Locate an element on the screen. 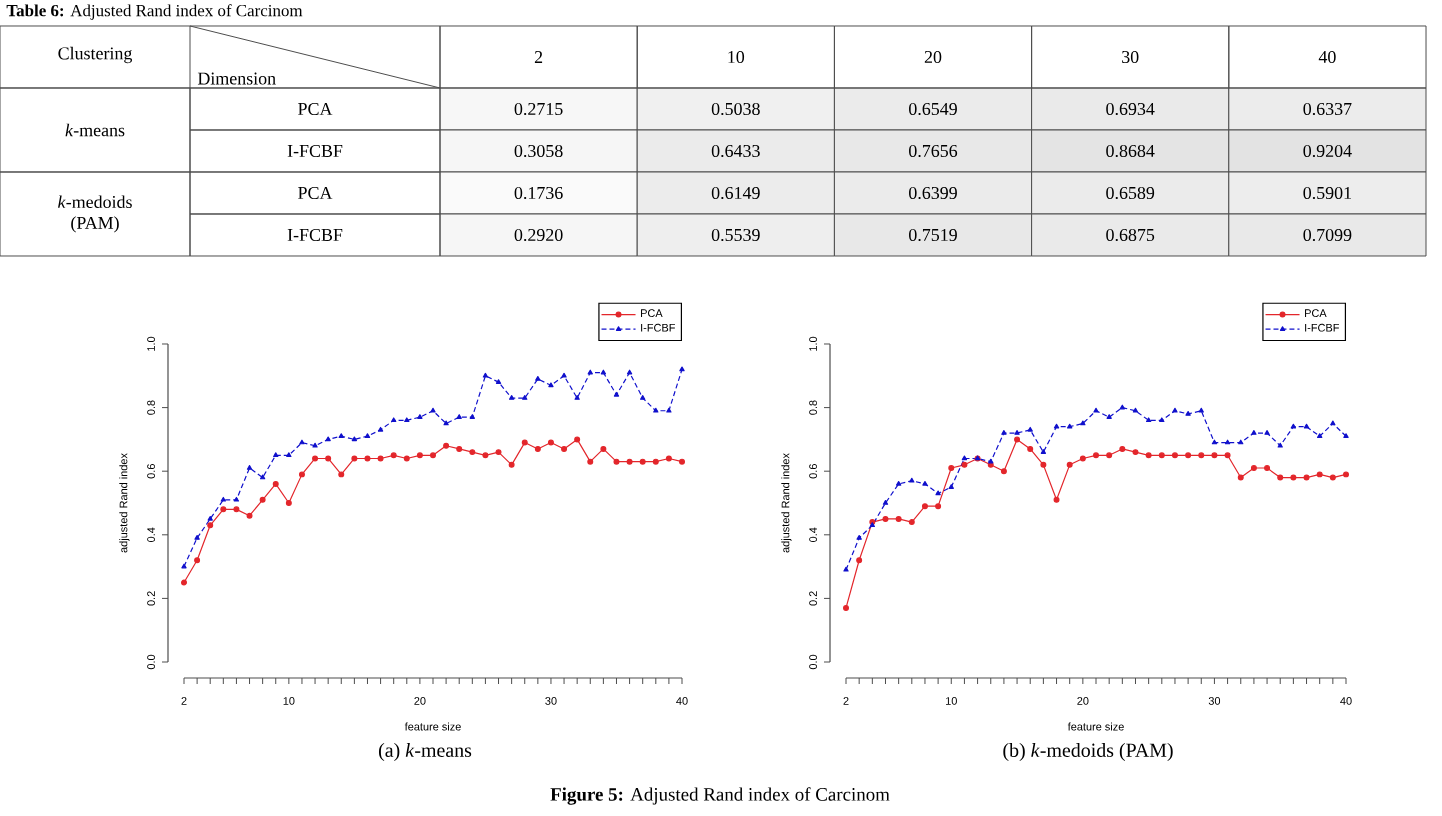  data-label: 0.6433 is located at coordinates (735, 151).